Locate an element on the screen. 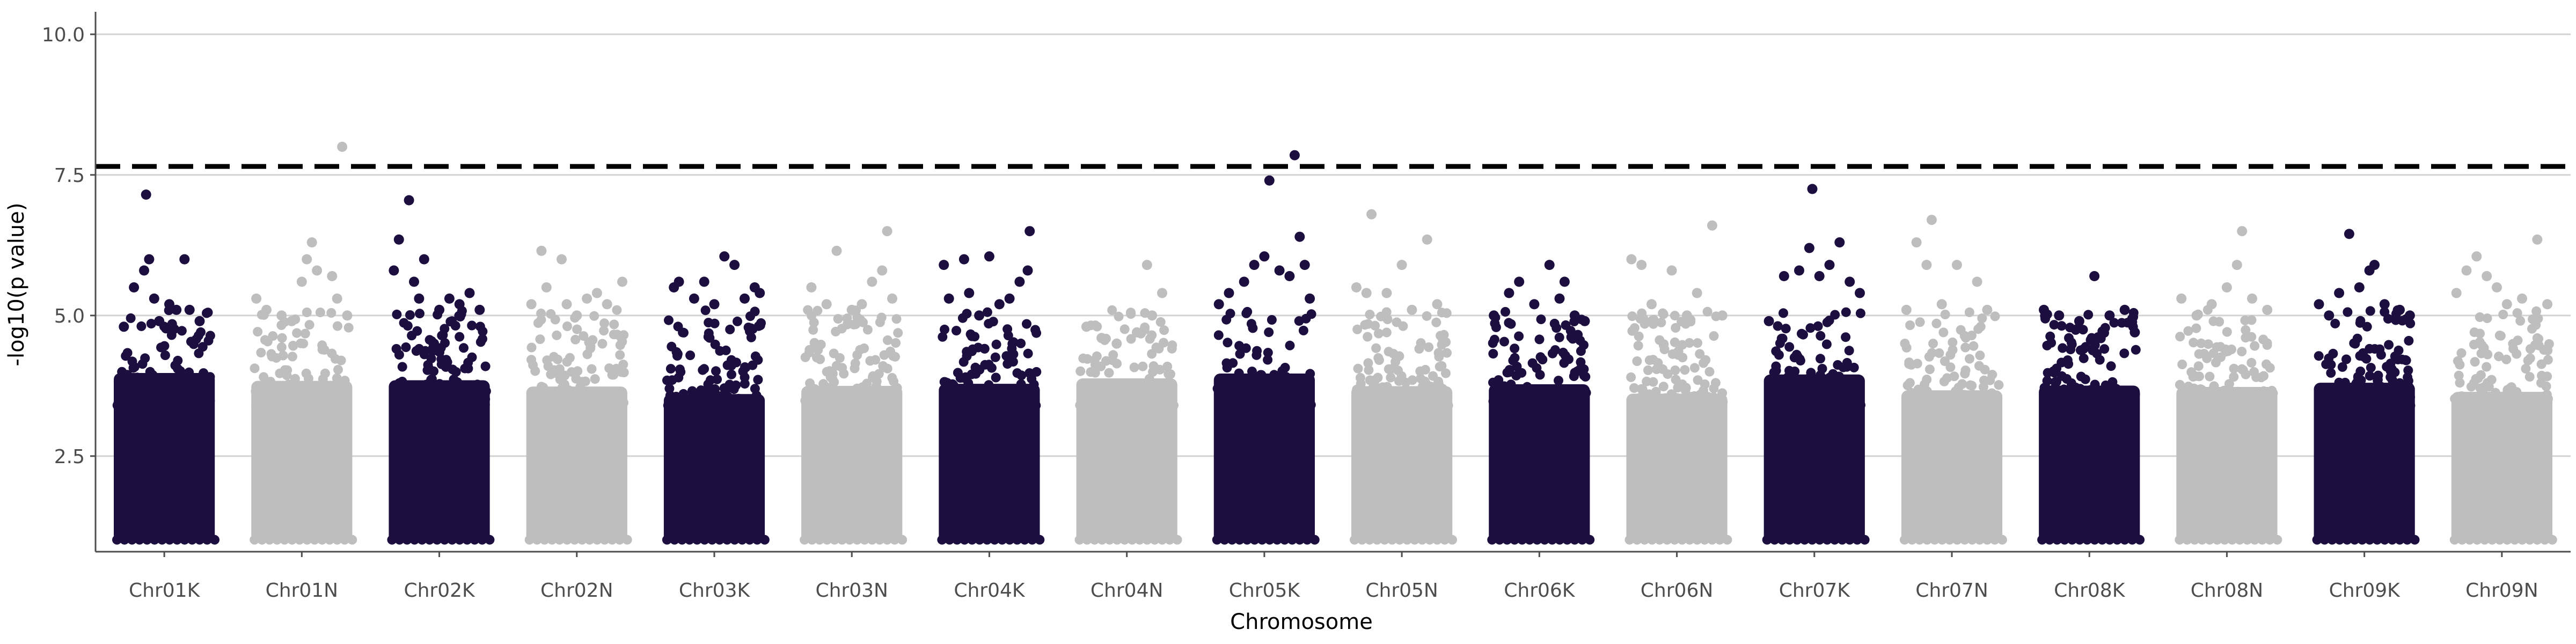 The width and height of the screenshot is (2576, 644). x-axis-title: Chromosome is located at coordinates (1301, 622).